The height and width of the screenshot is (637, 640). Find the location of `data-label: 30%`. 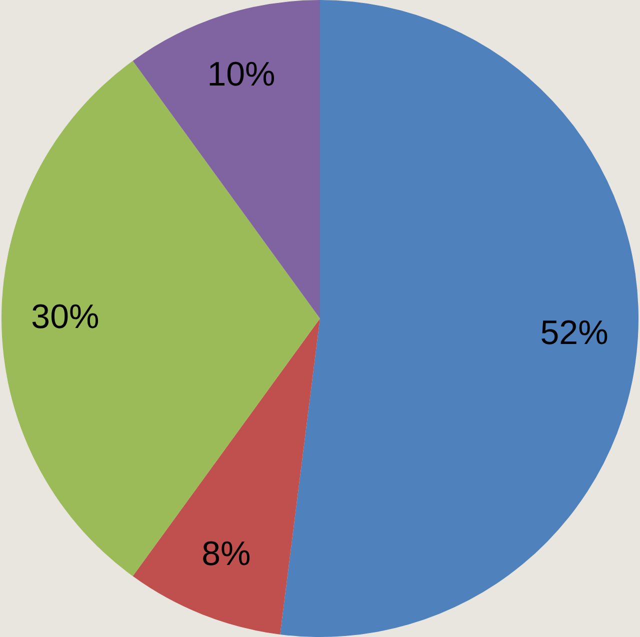

data-label: 30% is located at coordinates (65, 317).